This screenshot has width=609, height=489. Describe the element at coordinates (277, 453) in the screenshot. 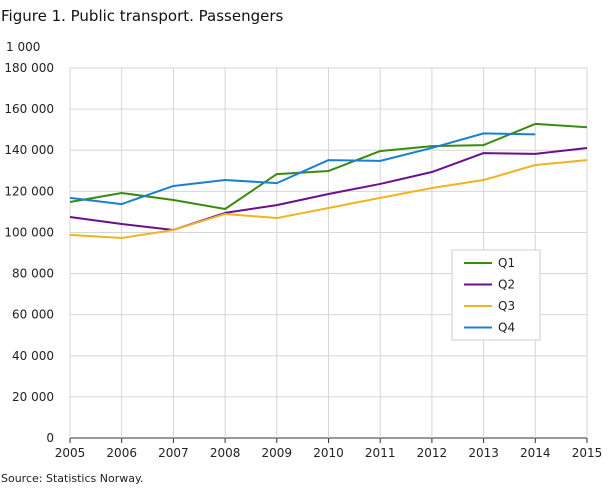

I see `x-tick-label: 2009` at that location.